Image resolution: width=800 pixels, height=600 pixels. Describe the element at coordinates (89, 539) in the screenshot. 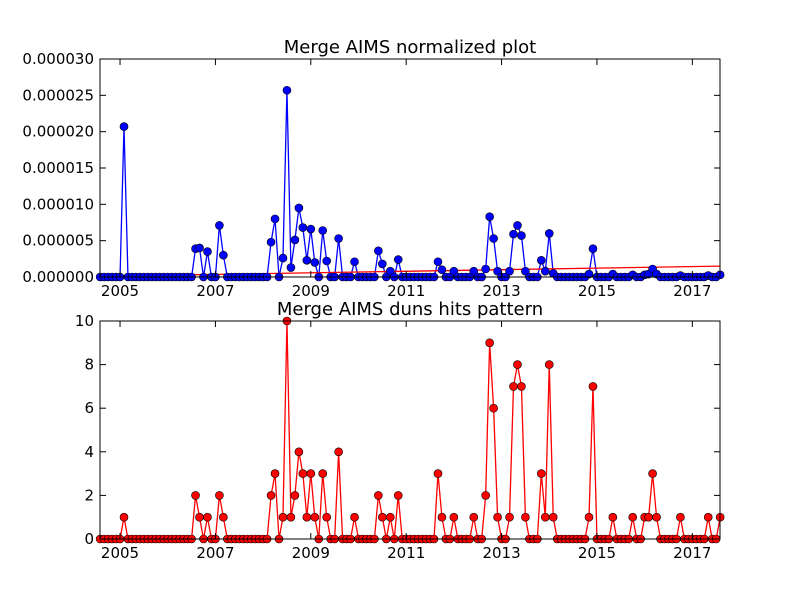

I see `y-tick-label: 0` at that location.